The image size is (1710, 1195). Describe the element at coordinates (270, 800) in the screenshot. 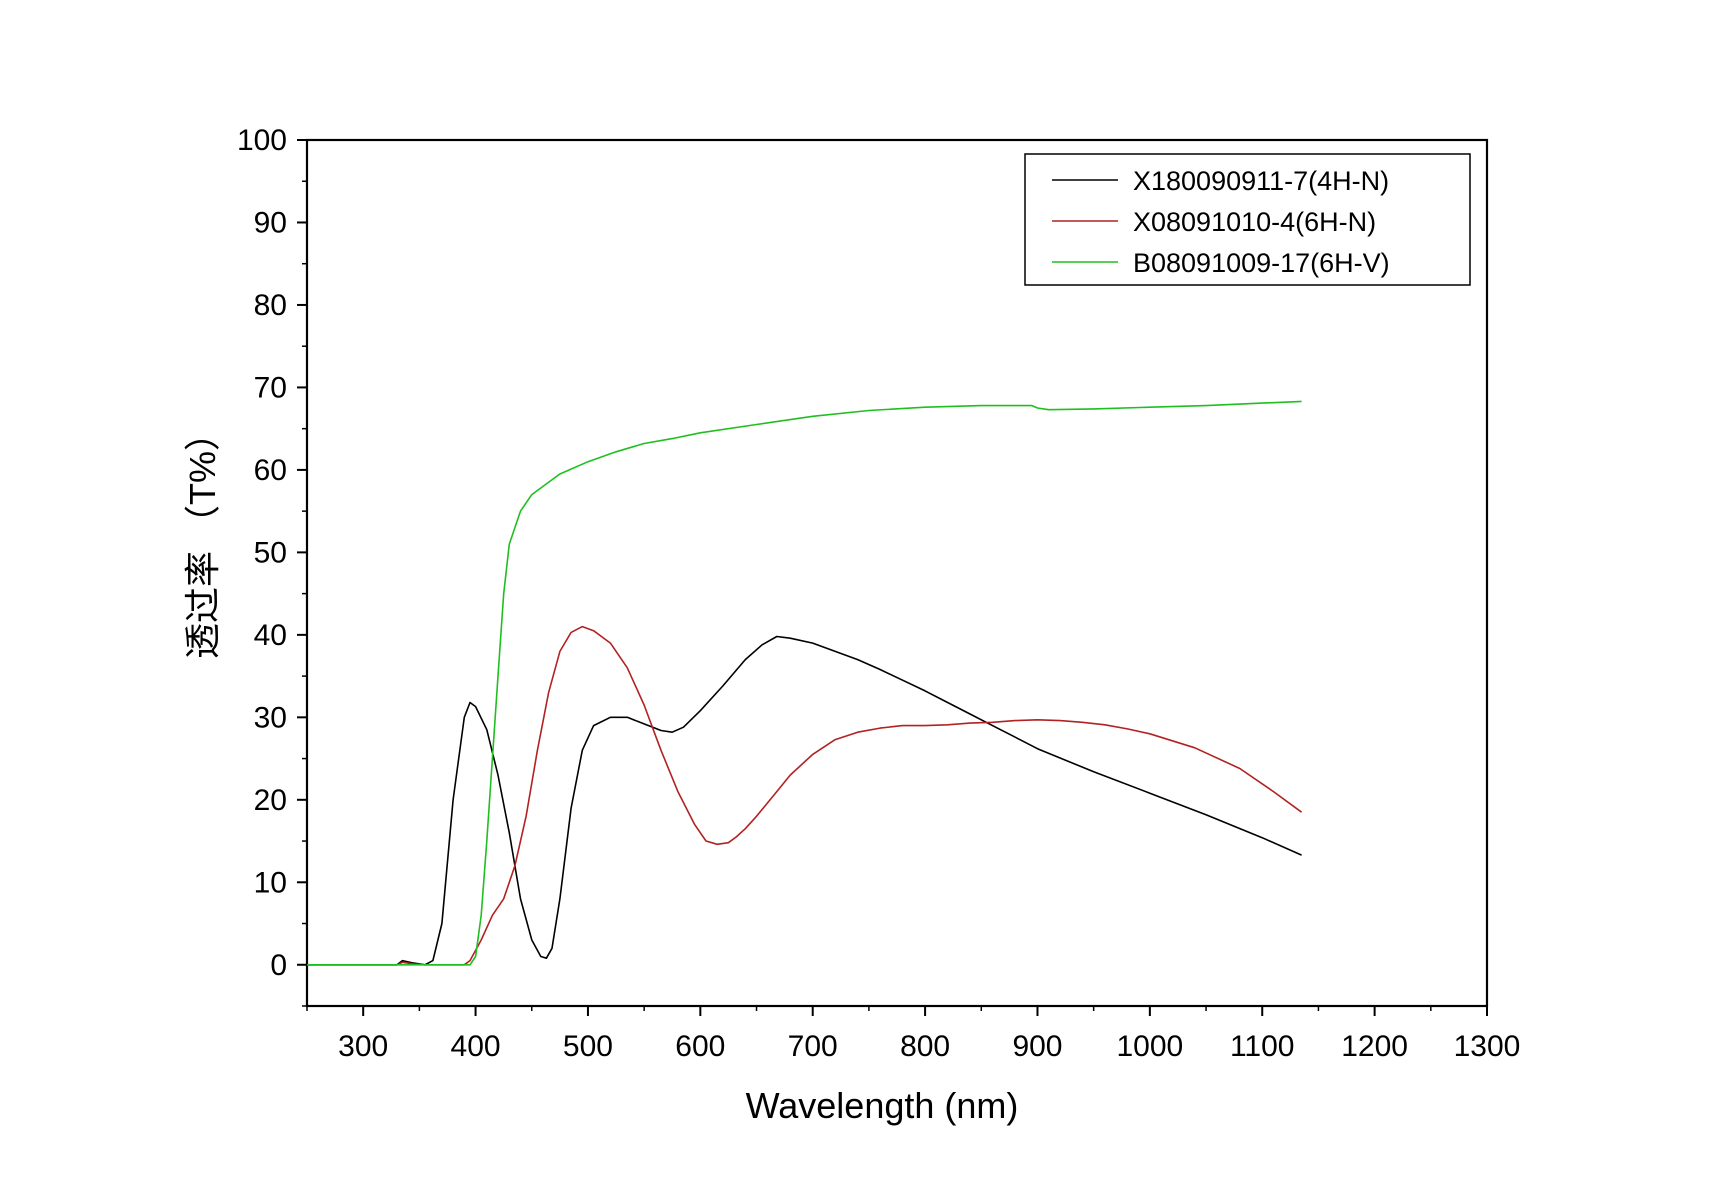

I see `y-tick-label: 20` at that location.